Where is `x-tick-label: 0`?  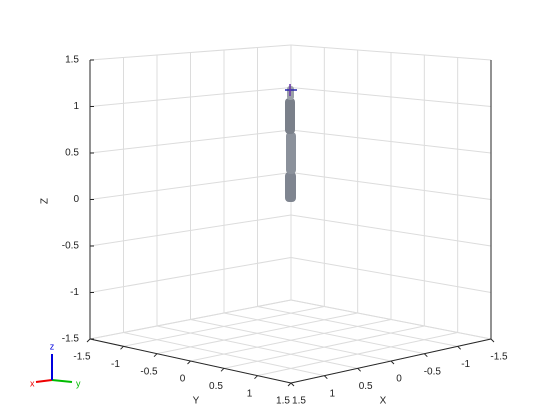 x-tick-label: 0 is located at coordinates (399, 379).